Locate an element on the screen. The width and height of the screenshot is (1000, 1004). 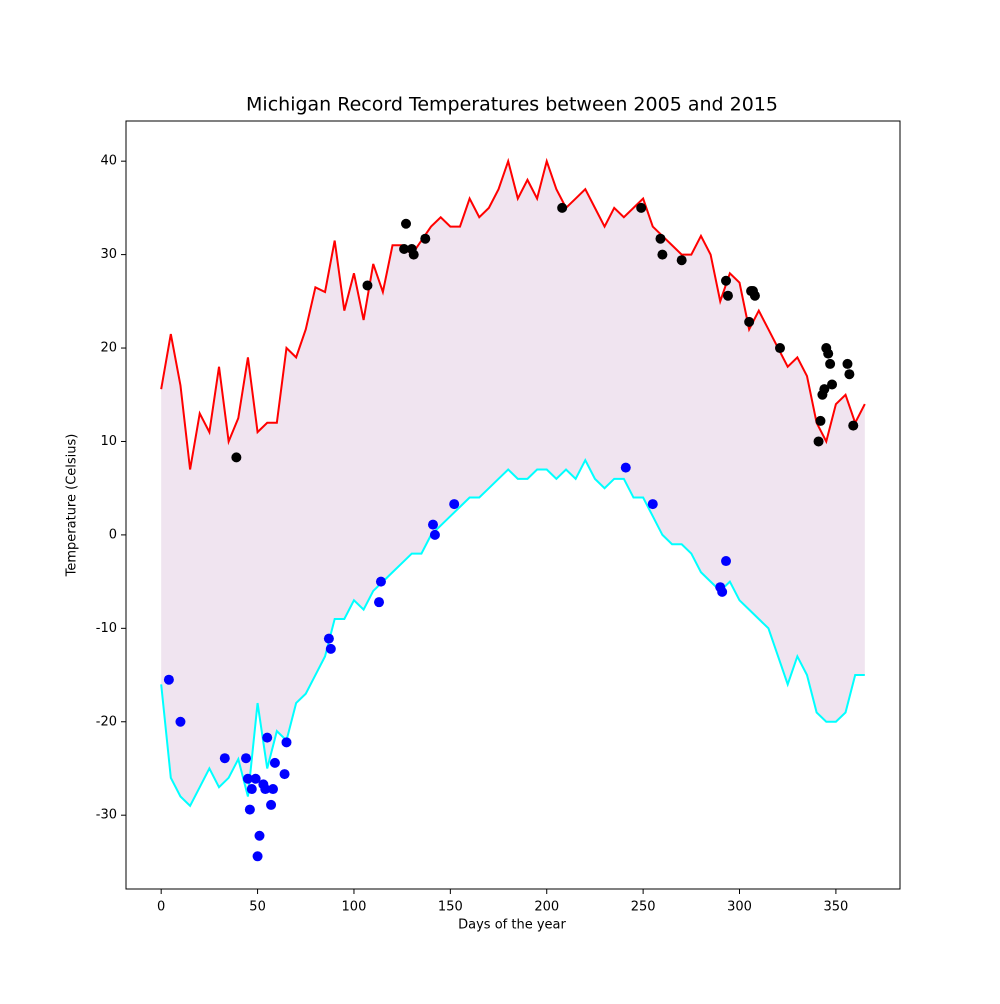
y-tick-label: 0 is located at coordinates (113, 534).